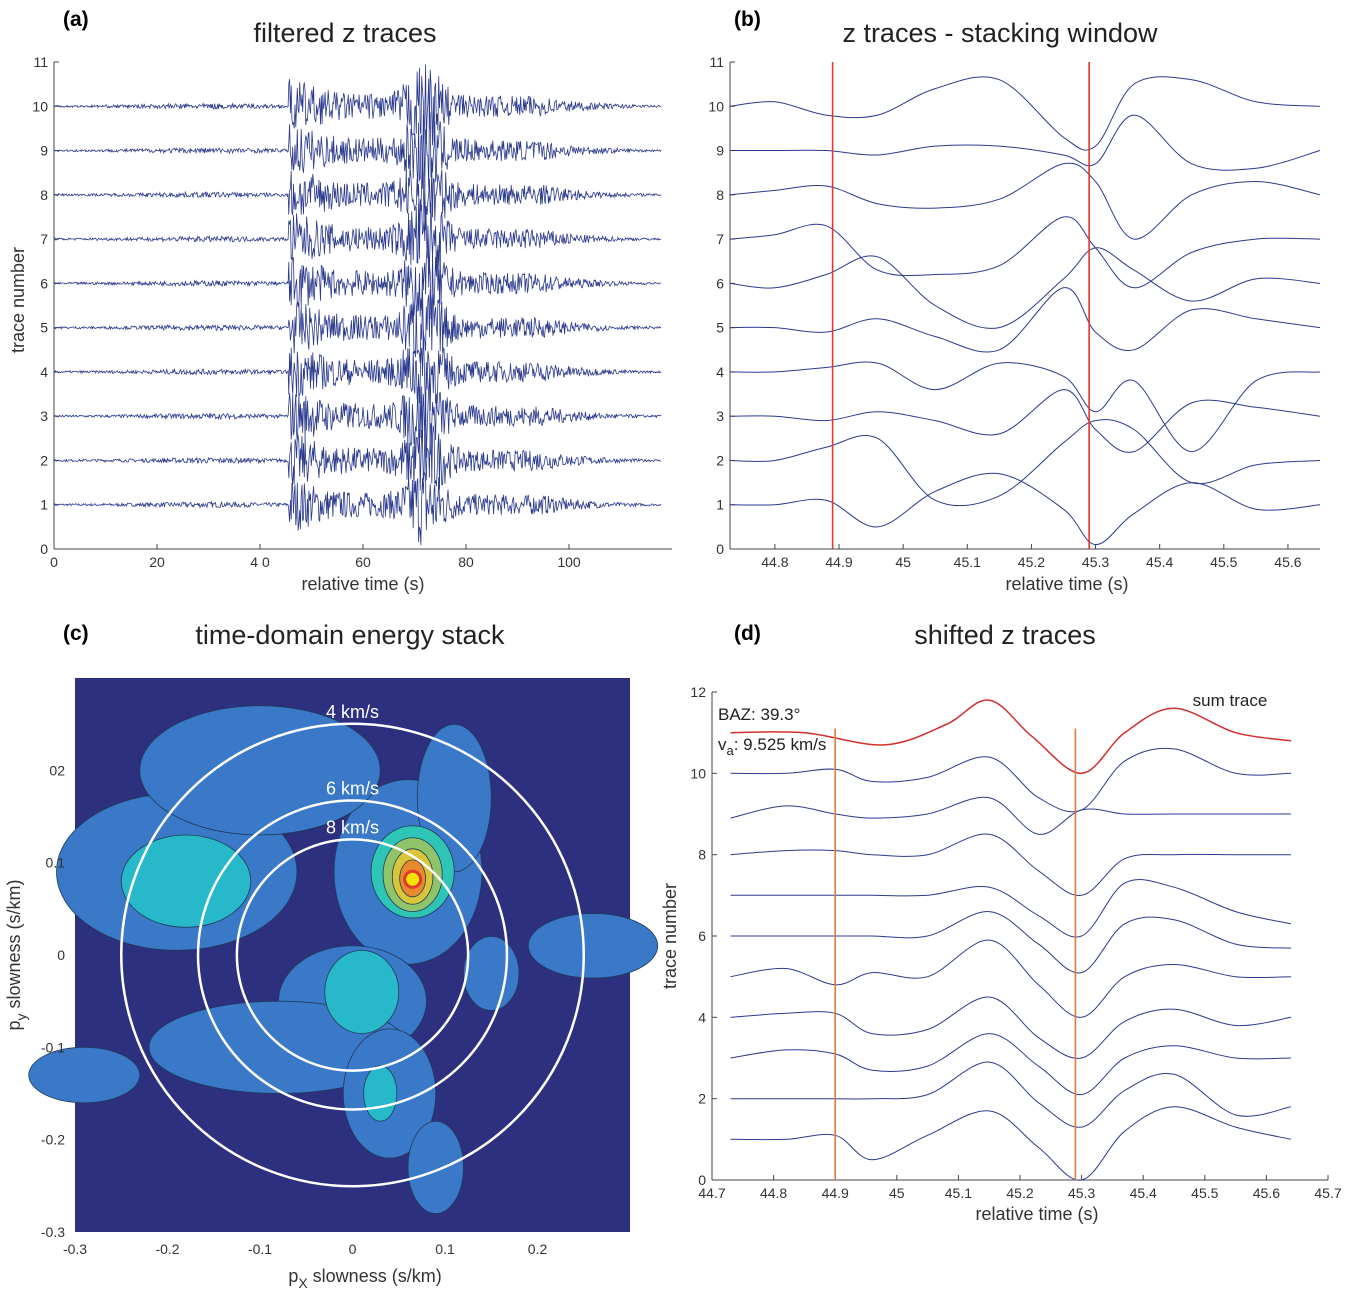  I want to click on velocity-annotation-sub: a, so click(731, 750).